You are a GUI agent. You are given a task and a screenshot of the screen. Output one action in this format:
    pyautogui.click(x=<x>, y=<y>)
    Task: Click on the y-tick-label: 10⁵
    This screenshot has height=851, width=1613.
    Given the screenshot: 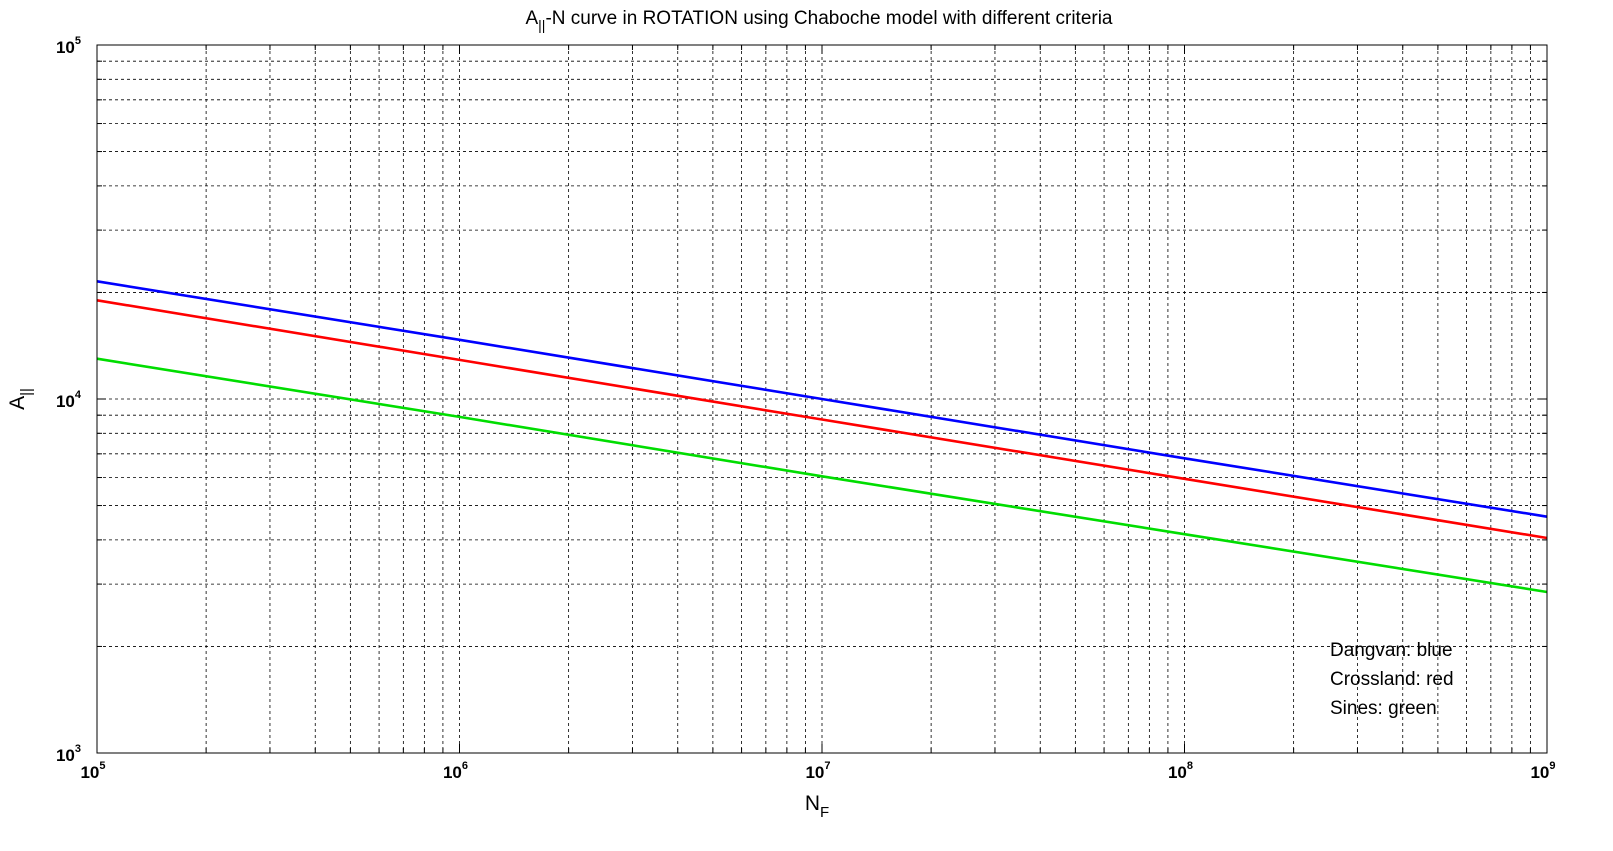 What is the action you would take?
    pyautogui.click(x=68, y=46)
    